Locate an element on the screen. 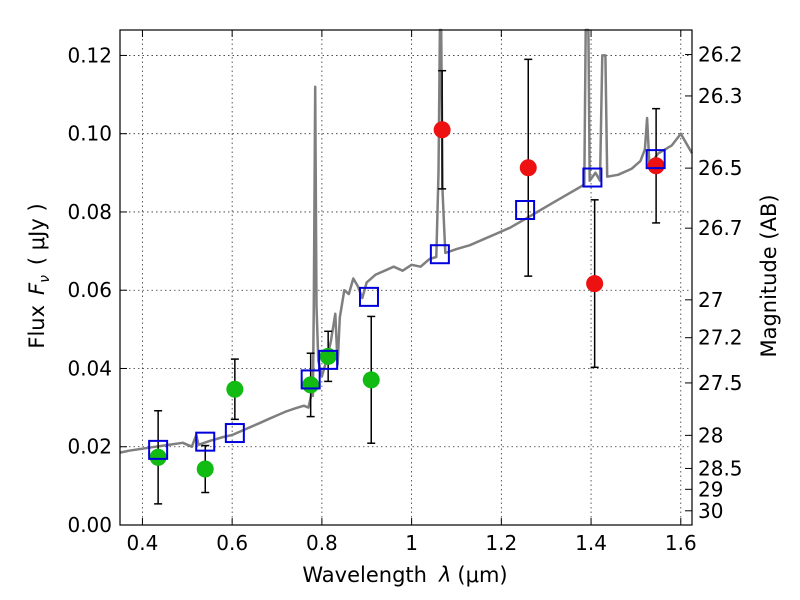 Image resolution: width=800 pixels, height=600 pixels. mag-tick-label: 30 is located at coordinates (710, 511).